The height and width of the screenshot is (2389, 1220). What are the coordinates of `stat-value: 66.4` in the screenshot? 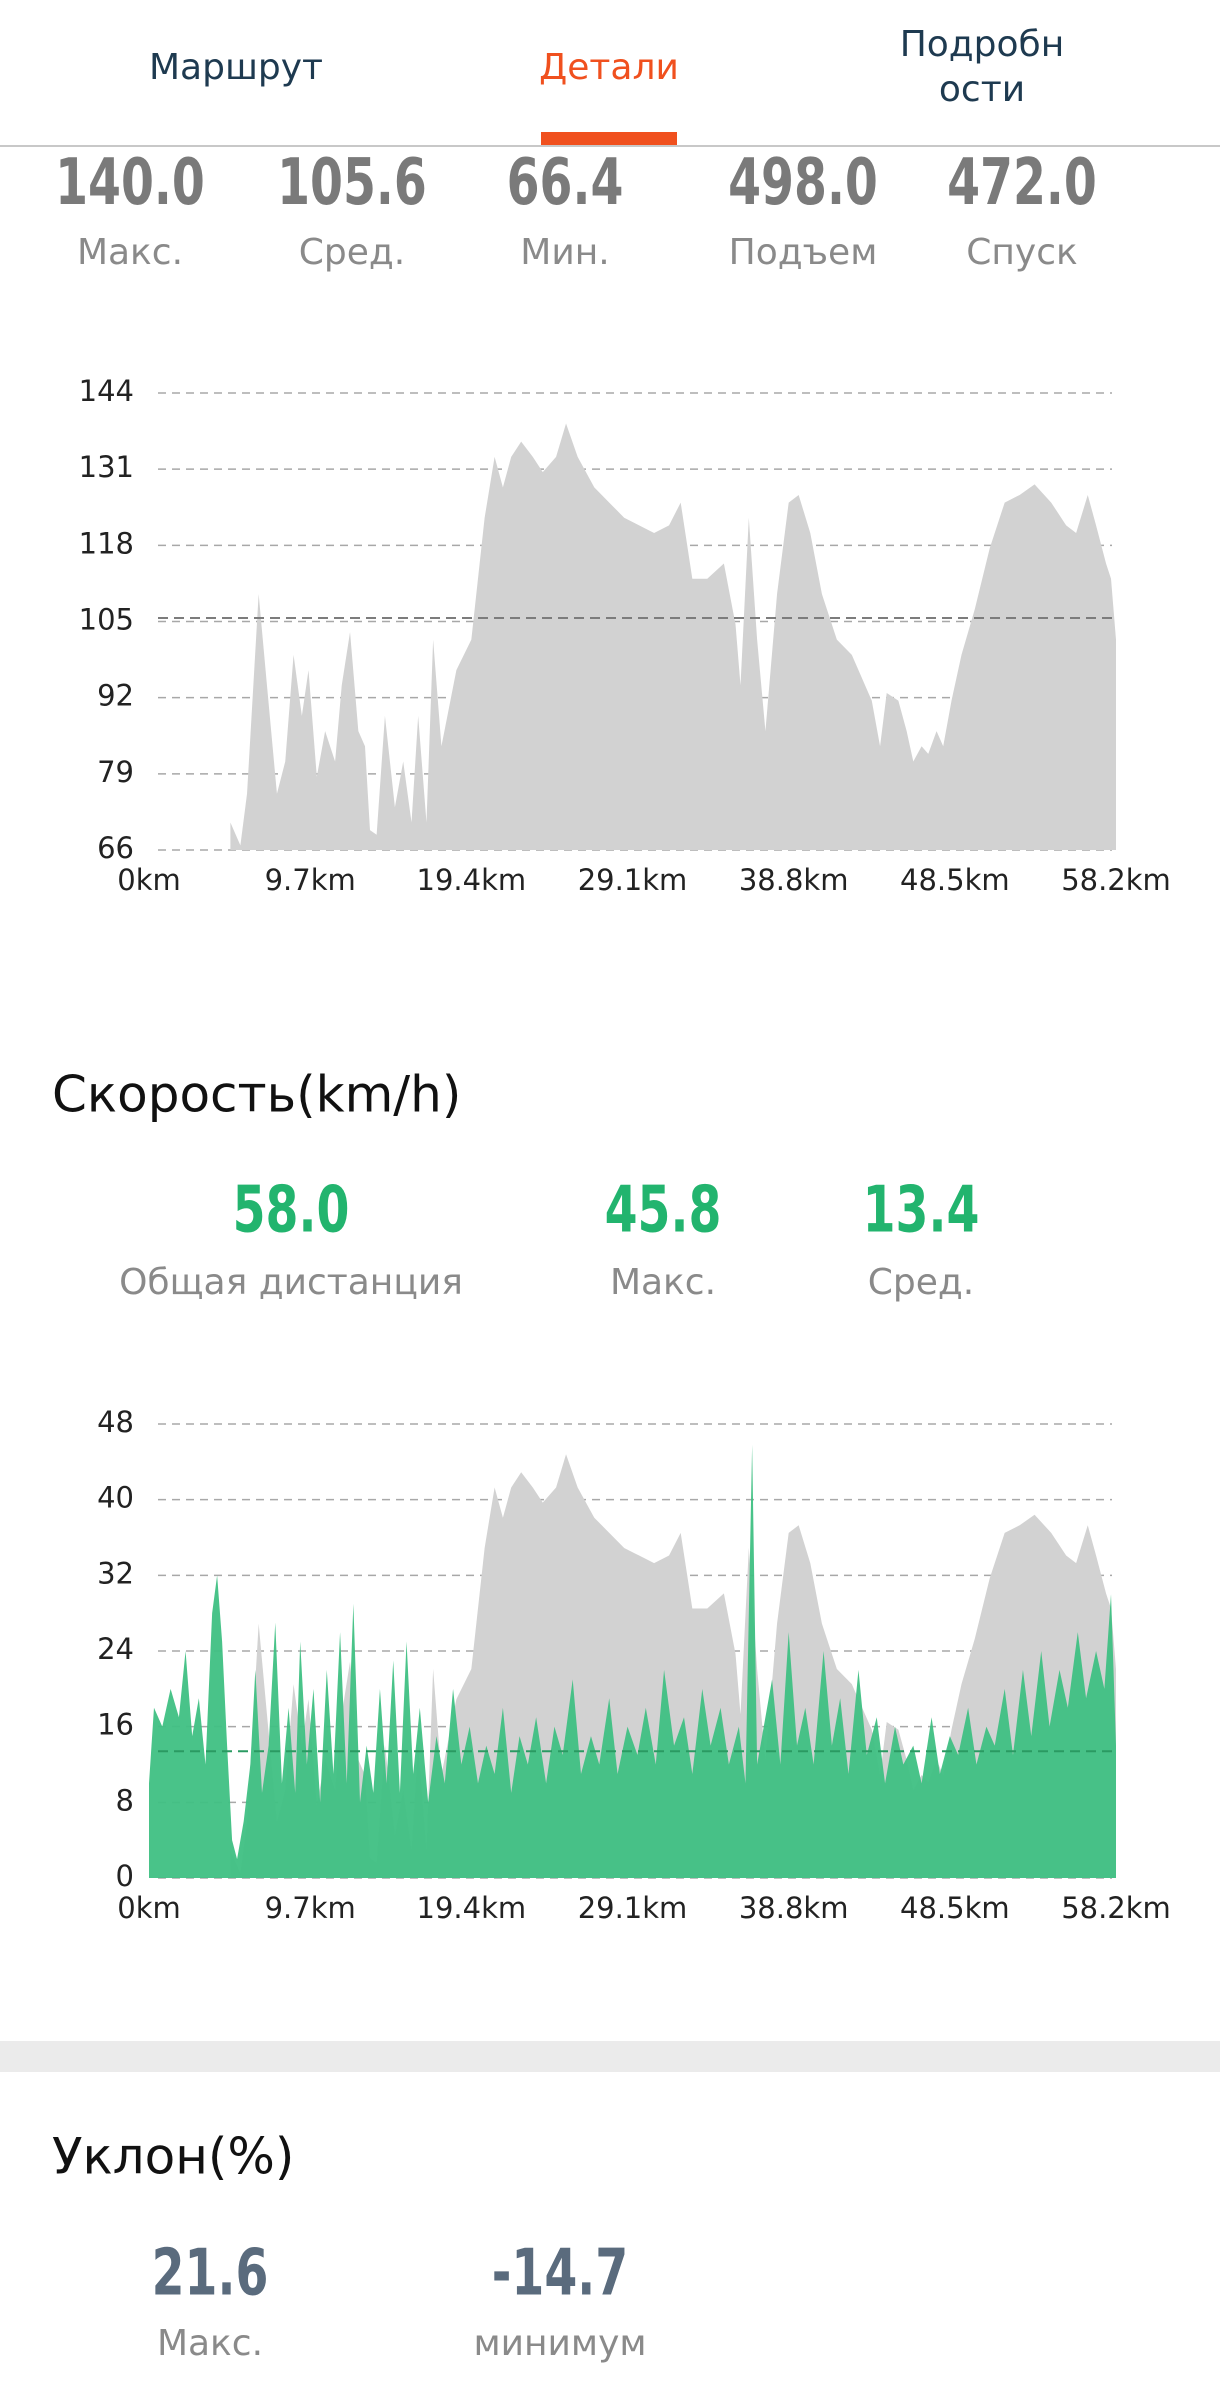 It's located at (565, 183).